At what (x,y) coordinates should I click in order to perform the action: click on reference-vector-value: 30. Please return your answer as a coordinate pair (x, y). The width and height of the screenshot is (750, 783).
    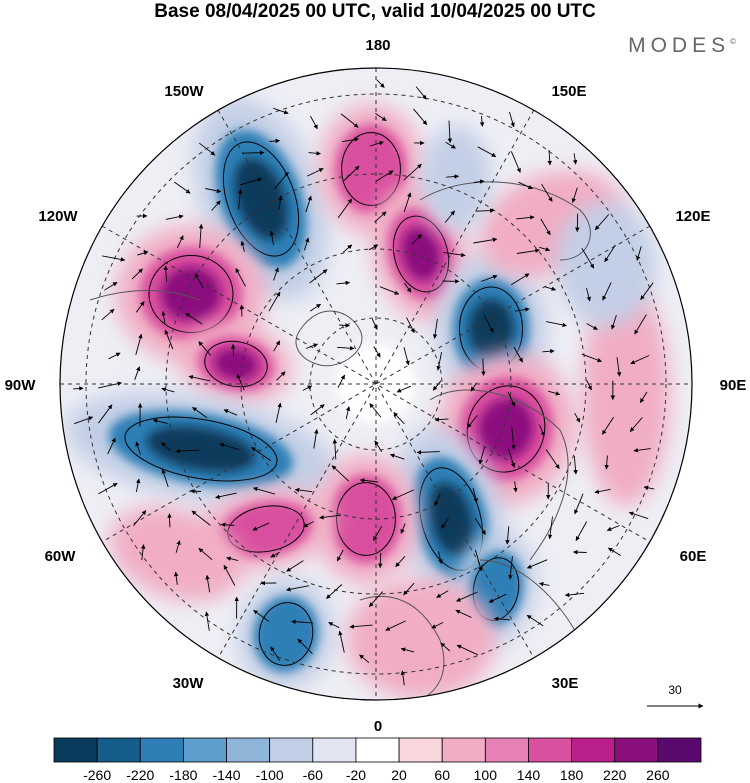
    Looking at the image, I should click on (675, 690).